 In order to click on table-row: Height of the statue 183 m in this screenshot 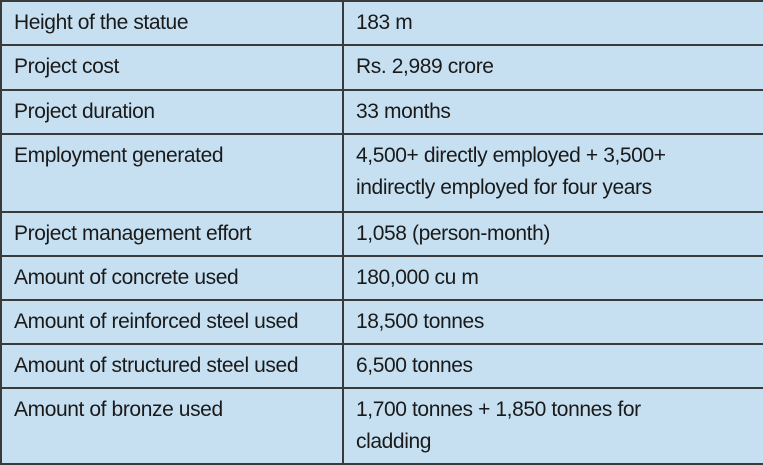, I will do `click(381, 23)`.